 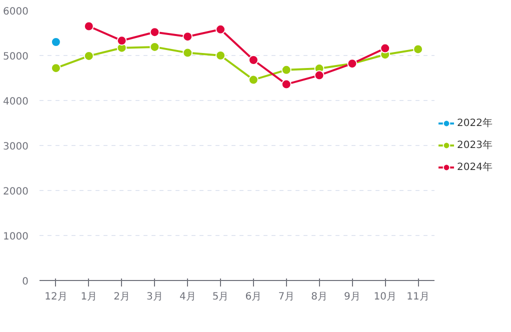 What do you see at coordinates (220, 297) in the screenshot?
I see `x-tick-label: 5月` at bounding box center [220, 297].